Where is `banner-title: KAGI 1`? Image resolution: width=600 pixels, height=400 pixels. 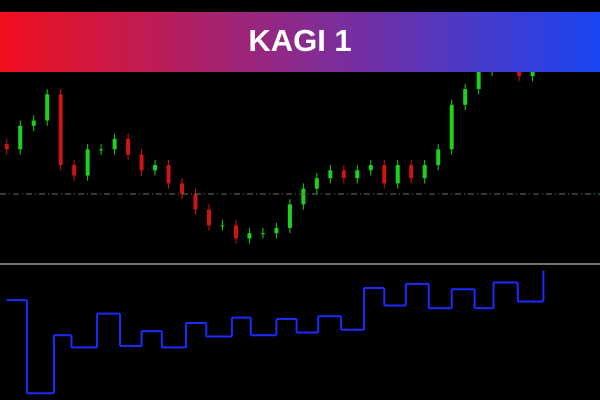 banner-title: KAGI 1 is located at coordinates (299, 40).